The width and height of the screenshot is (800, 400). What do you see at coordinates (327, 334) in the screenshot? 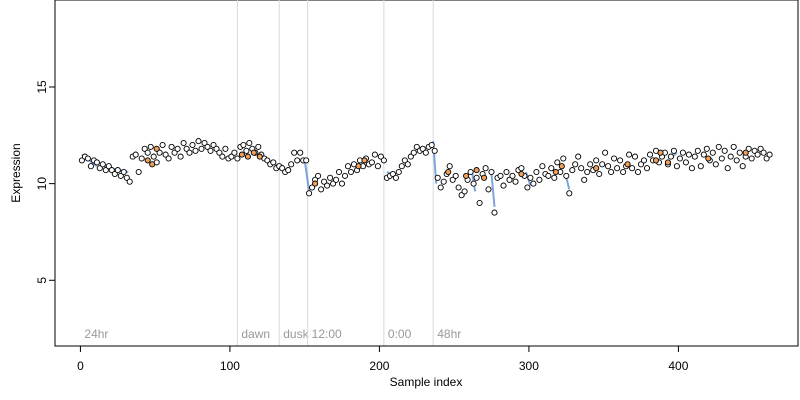
I see `segment-label: 12:00` at bounding box center [327, 334].